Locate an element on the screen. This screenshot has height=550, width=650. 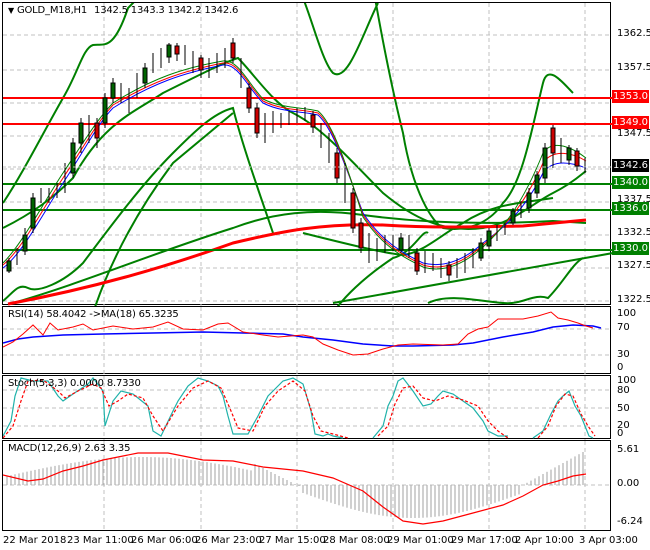
stochastic-panel: Stoch(5,3,3) 0.0000 8.7330 is located at coordinates (307, 407).